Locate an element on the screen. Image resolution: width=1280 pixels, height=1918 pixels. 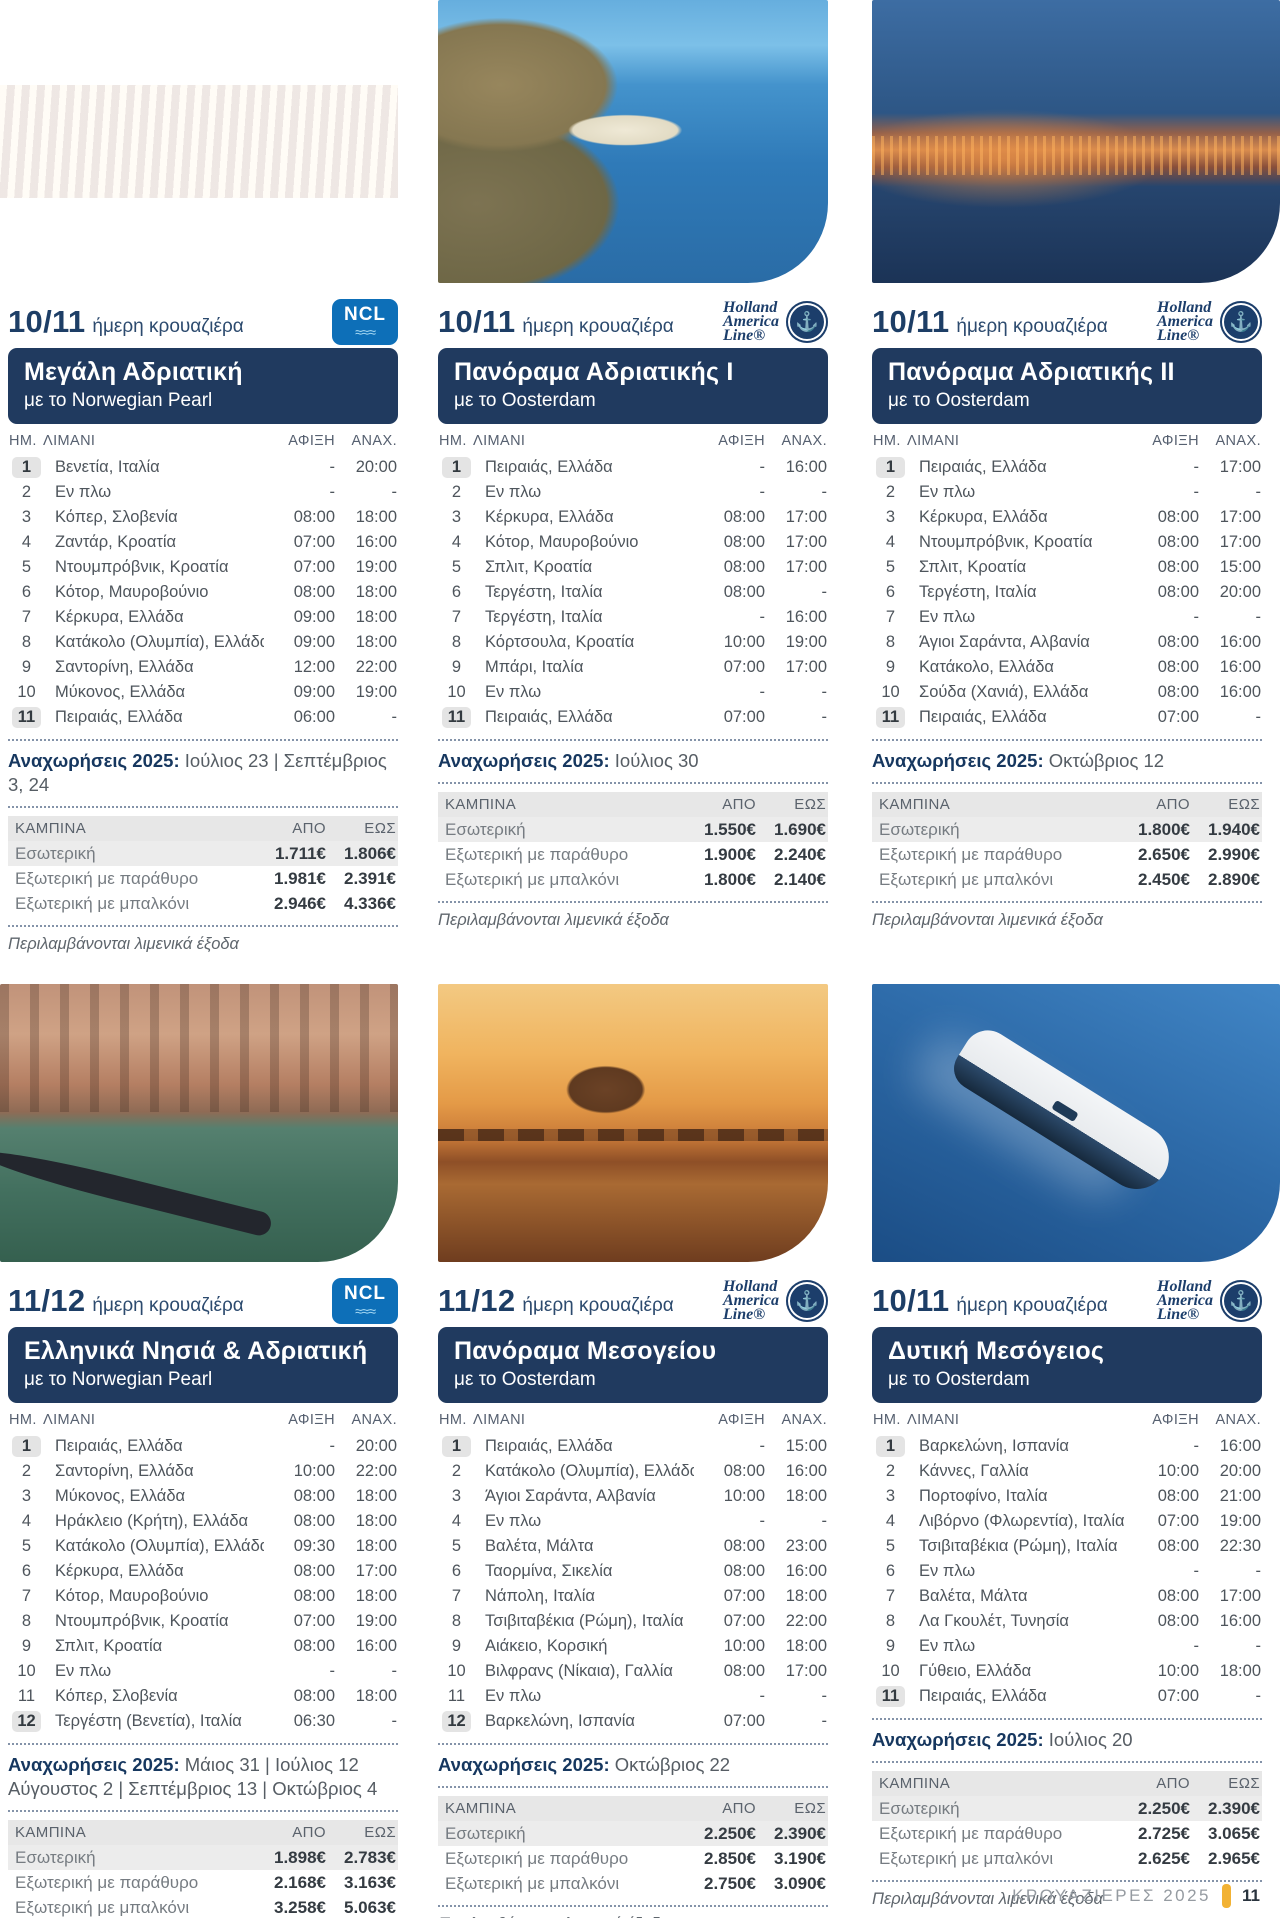
arrival-cell: 07:00 is located at coordinates (744, 717).